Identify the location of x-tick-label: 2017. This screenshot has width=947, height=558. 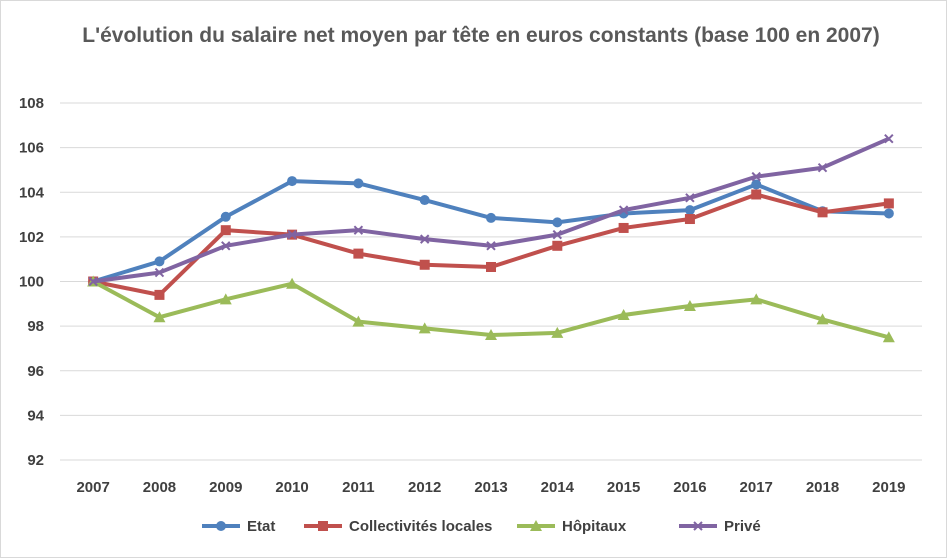
(756, 487).